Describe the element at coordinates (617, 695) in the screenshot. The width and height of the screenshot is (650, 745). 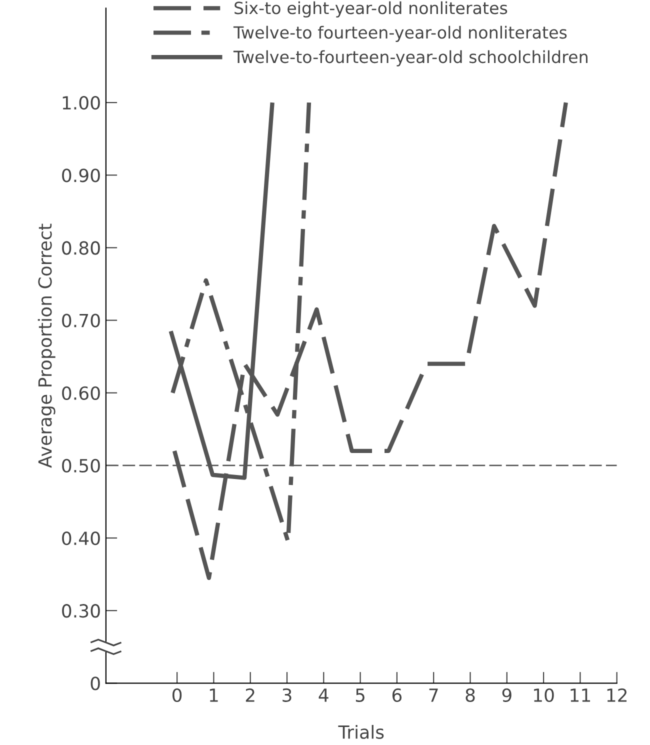
I see `x-tick-label: 12` at that location.